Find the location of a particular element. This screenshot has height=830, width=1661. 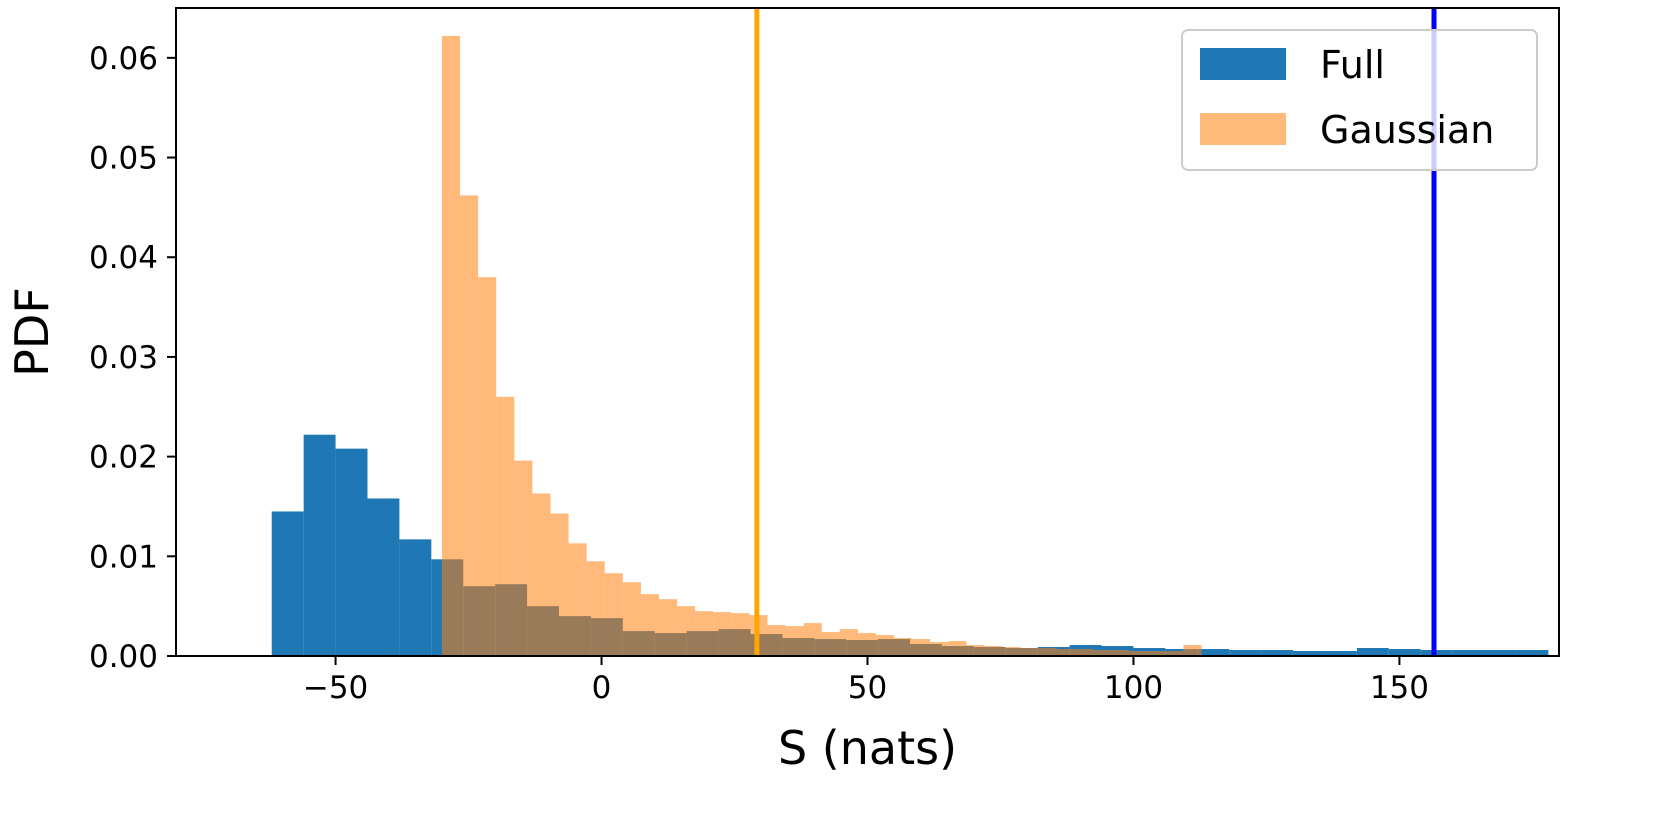

legend-label-full: Full is located at coordinates (1352, 65).